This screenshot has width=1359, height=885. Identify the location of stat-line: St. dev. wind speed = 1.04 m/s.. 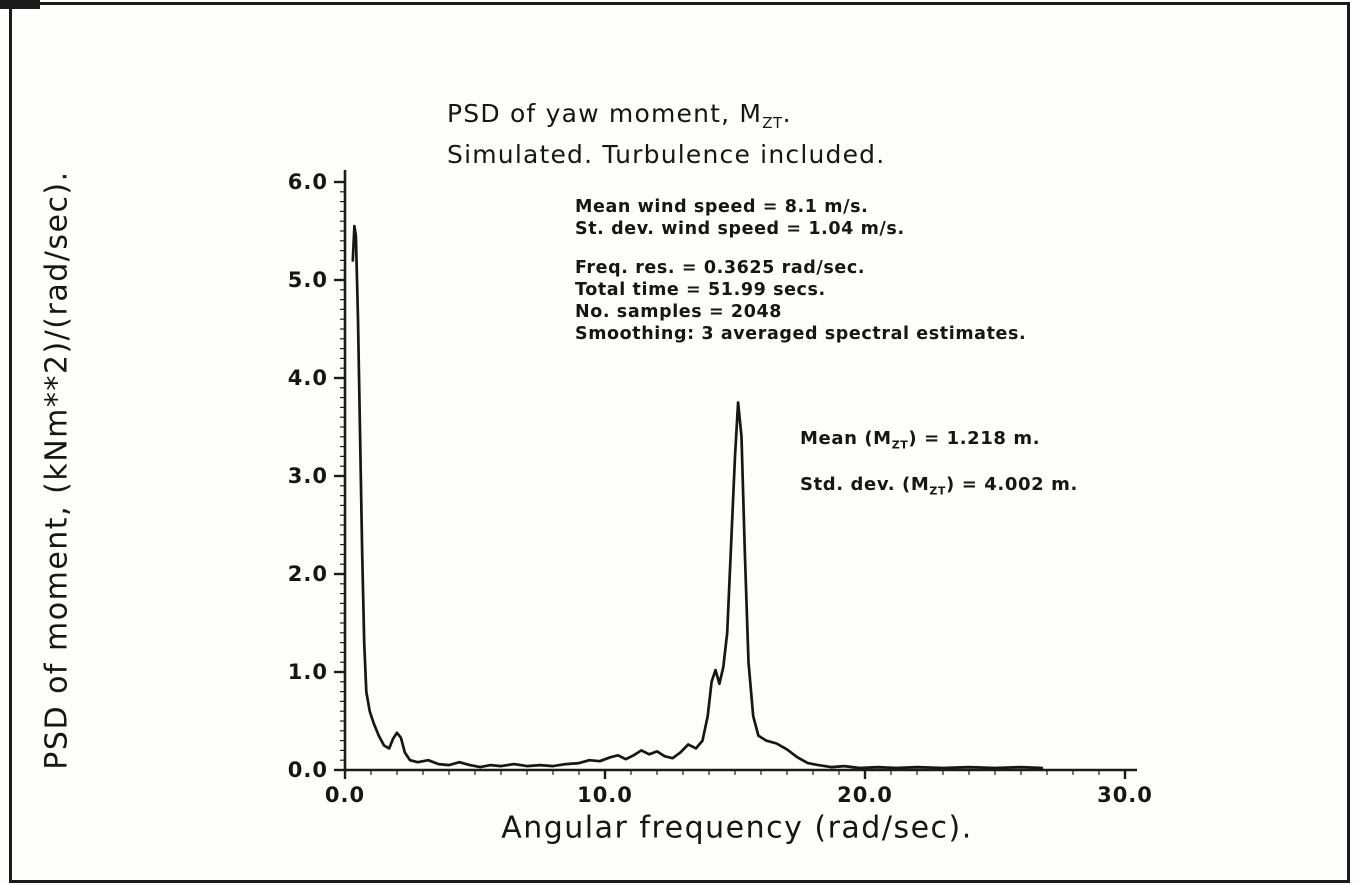
(740, 229).